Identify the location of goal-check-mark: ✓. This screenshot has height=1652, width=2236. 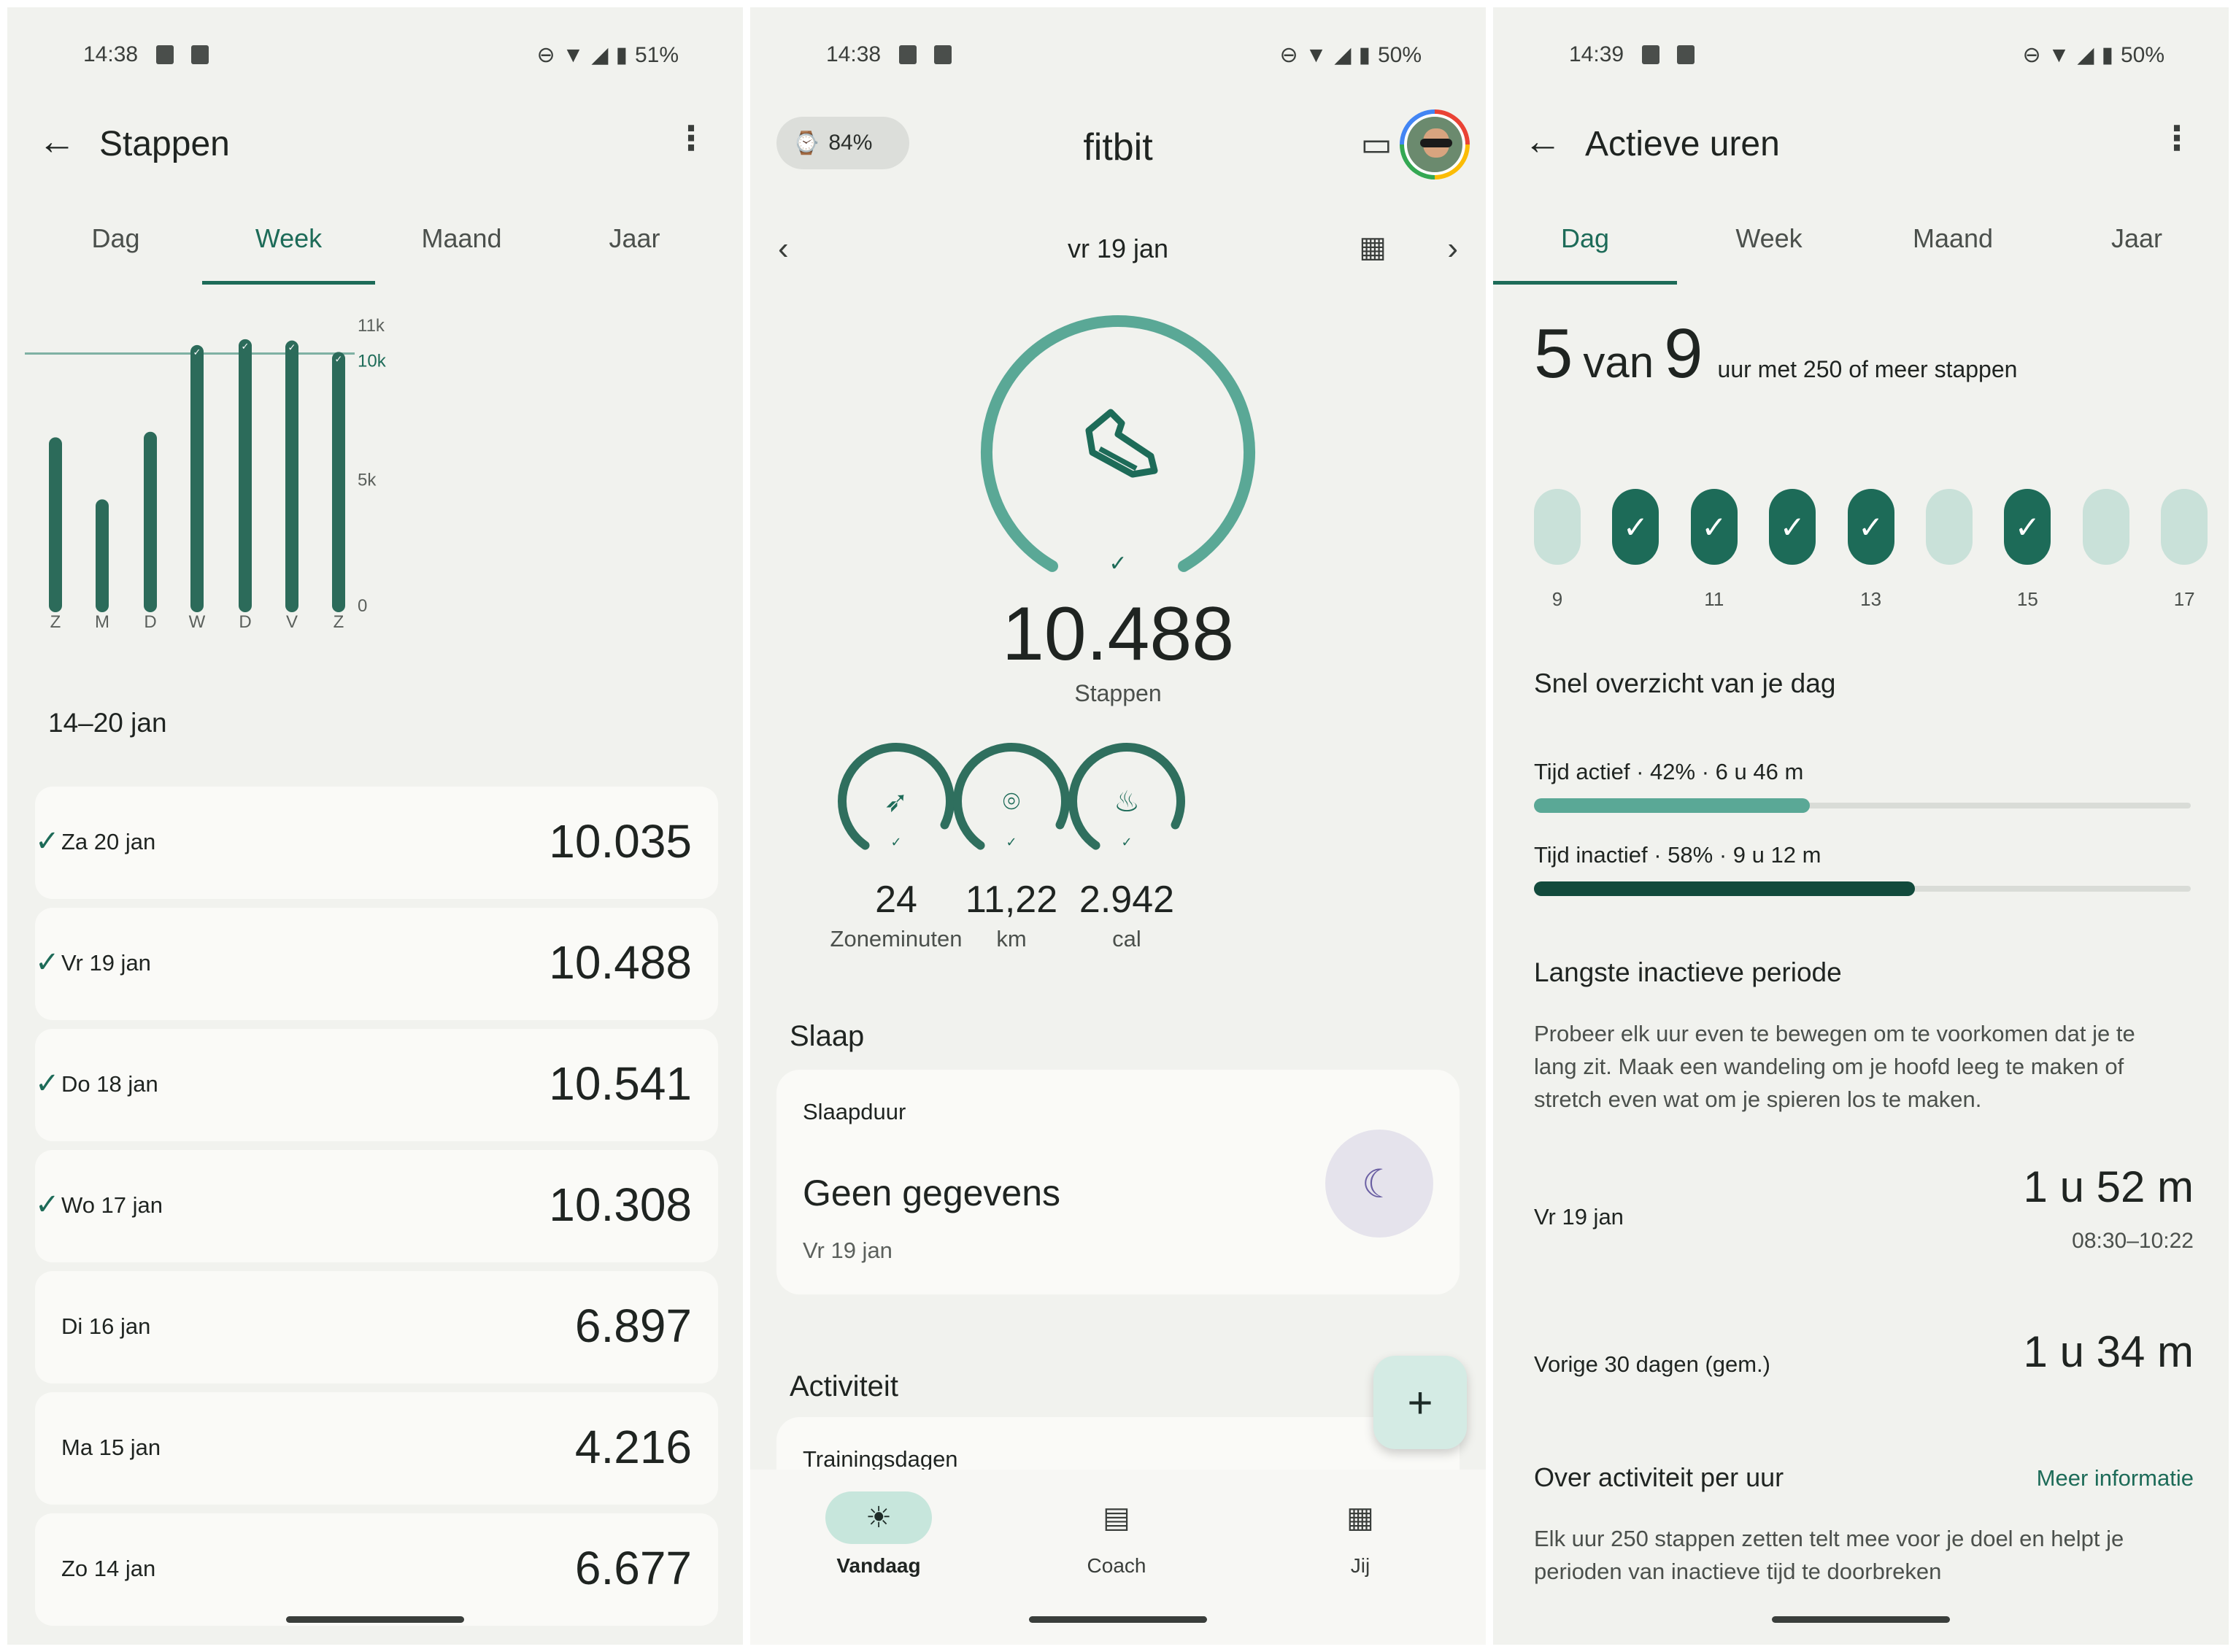
(197, 352).